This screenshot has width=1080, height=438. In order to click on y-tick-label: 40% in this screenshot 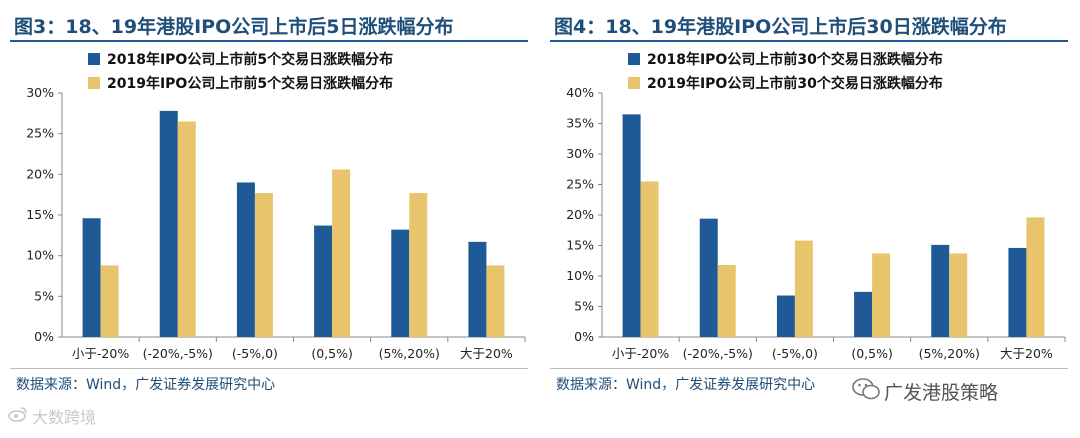, I will do `click(580, 92)`.